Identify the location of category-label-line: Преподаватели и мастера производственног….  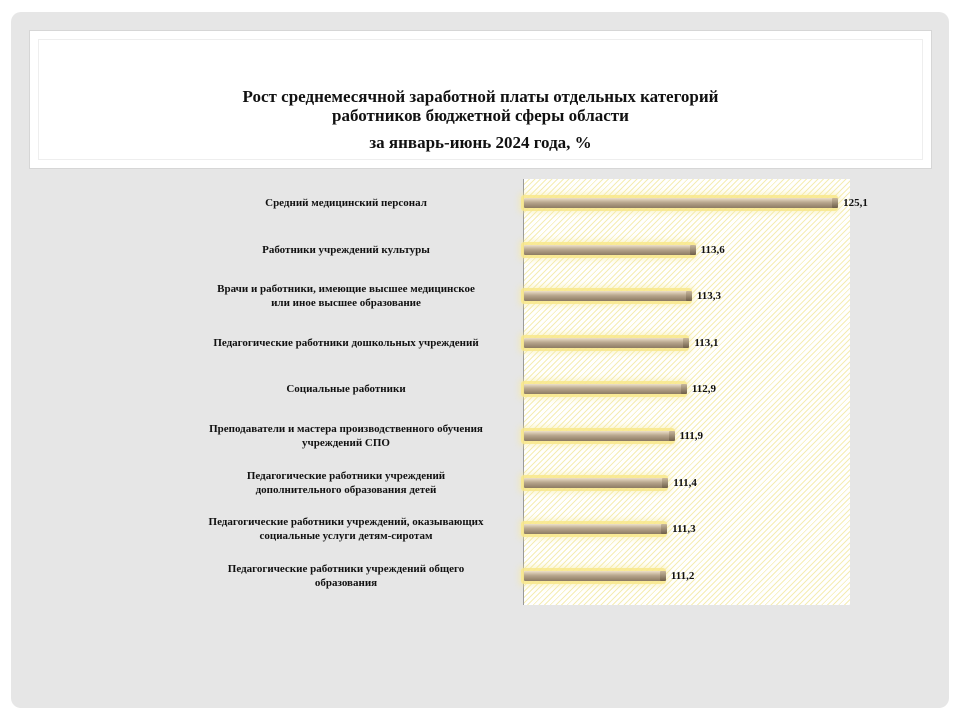
(346, 429).